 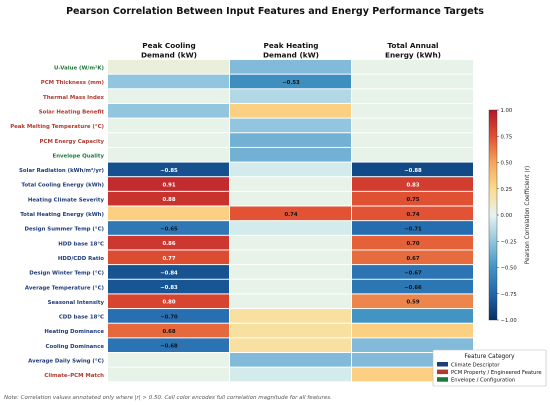 What do you see at coordinates (72, 83) in the screenshot?
I see `row-label: PCM Thickness (mm)` at bounding box center [72, 83].